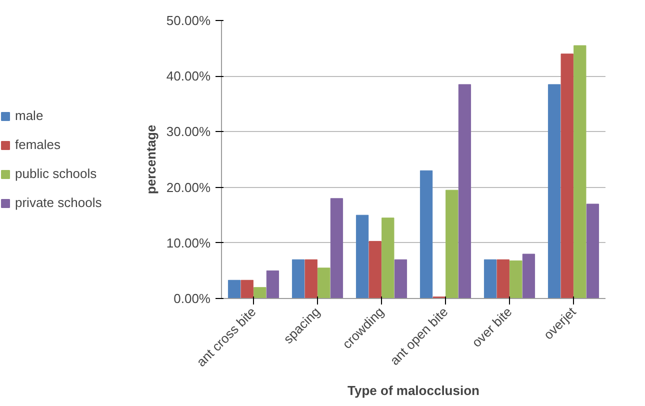 Image resolution: width=645 pixels, height=406 pixels. I want to click on y-tick-label: 0.00%, so click(192, 298).